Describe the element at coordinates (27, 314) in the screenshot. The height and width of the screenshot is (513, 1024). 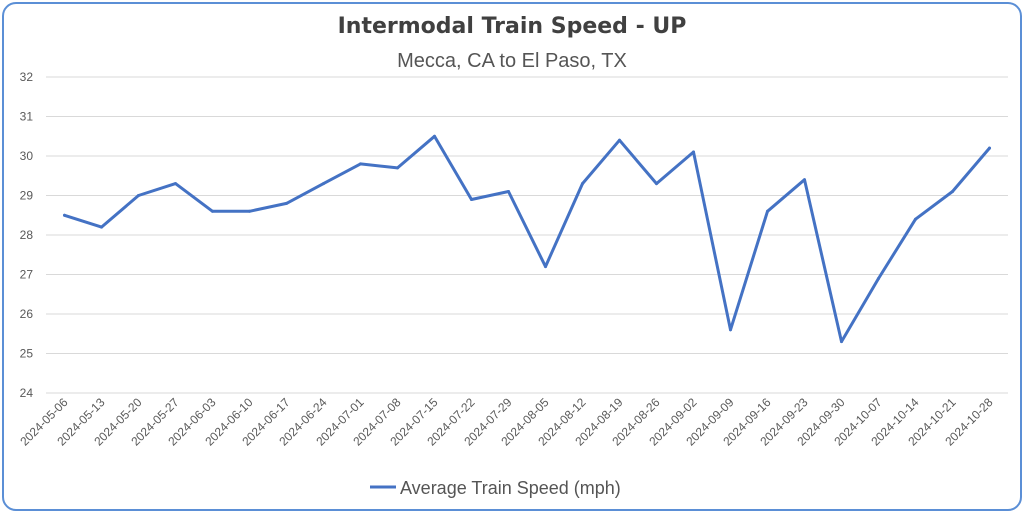
I see `y-tick-label: 26` at that location.